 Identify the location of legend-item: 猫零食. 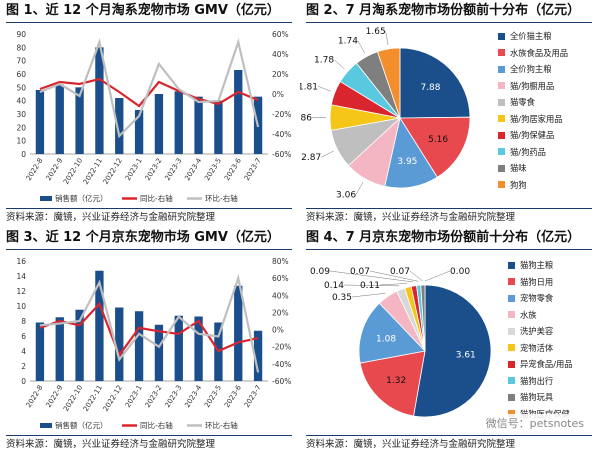
(533, 102).